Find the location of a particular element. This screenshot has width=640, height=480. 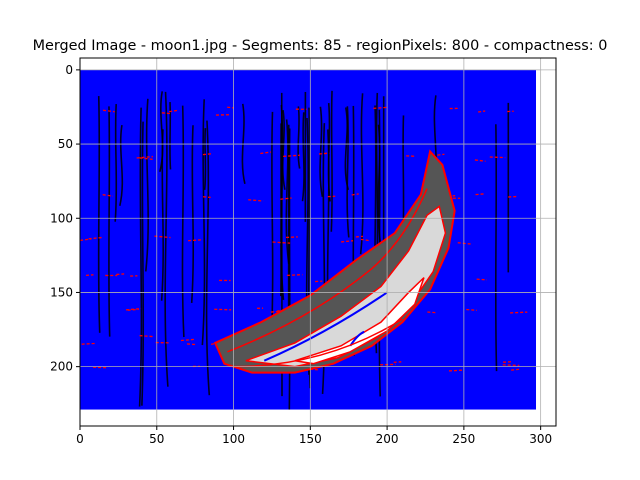

y-tick-label: 150 is located at coordinates (61, 292).